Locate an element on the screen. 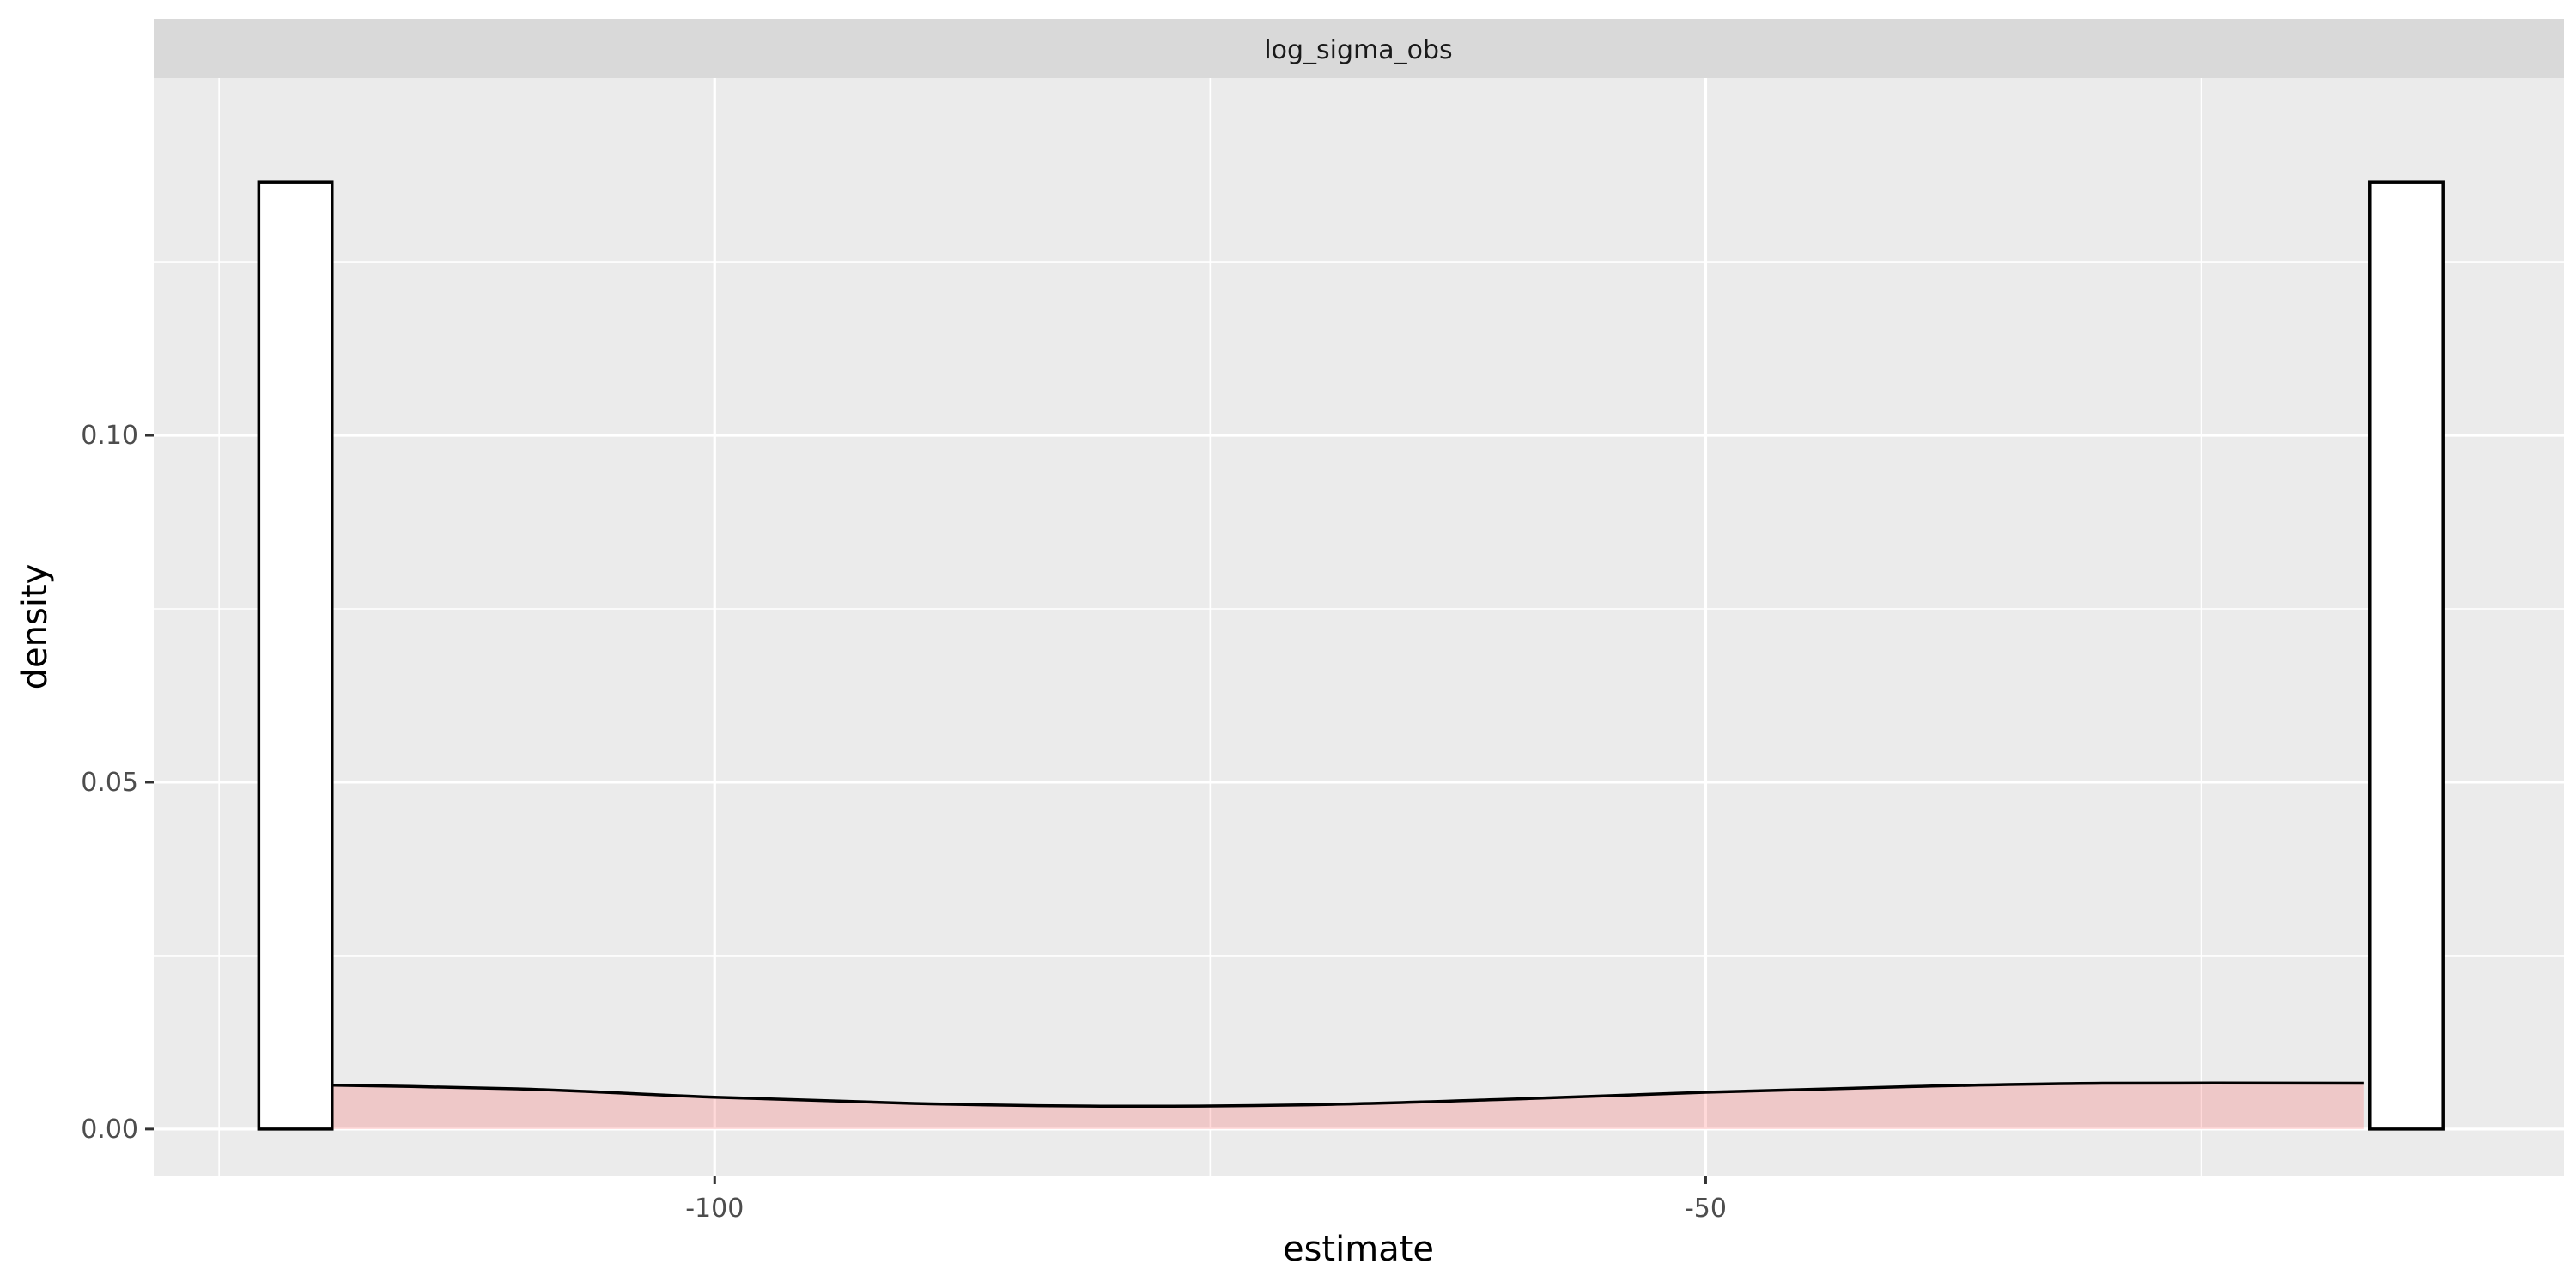  density-curve is located at coordinates (1315, 1095).